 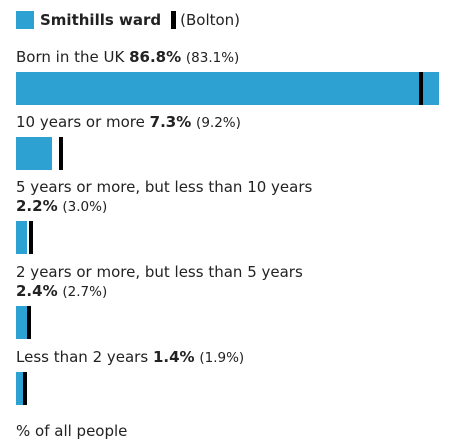 I want to click on value-label: 2.4%, so click(x=37, y=291).